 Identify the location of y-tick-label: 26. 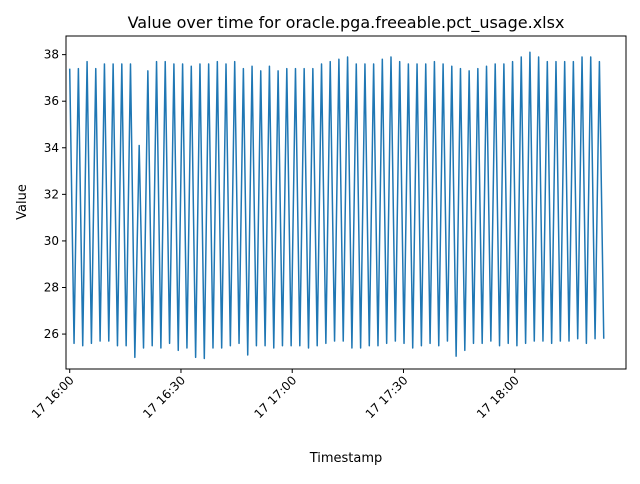
(51, 334).